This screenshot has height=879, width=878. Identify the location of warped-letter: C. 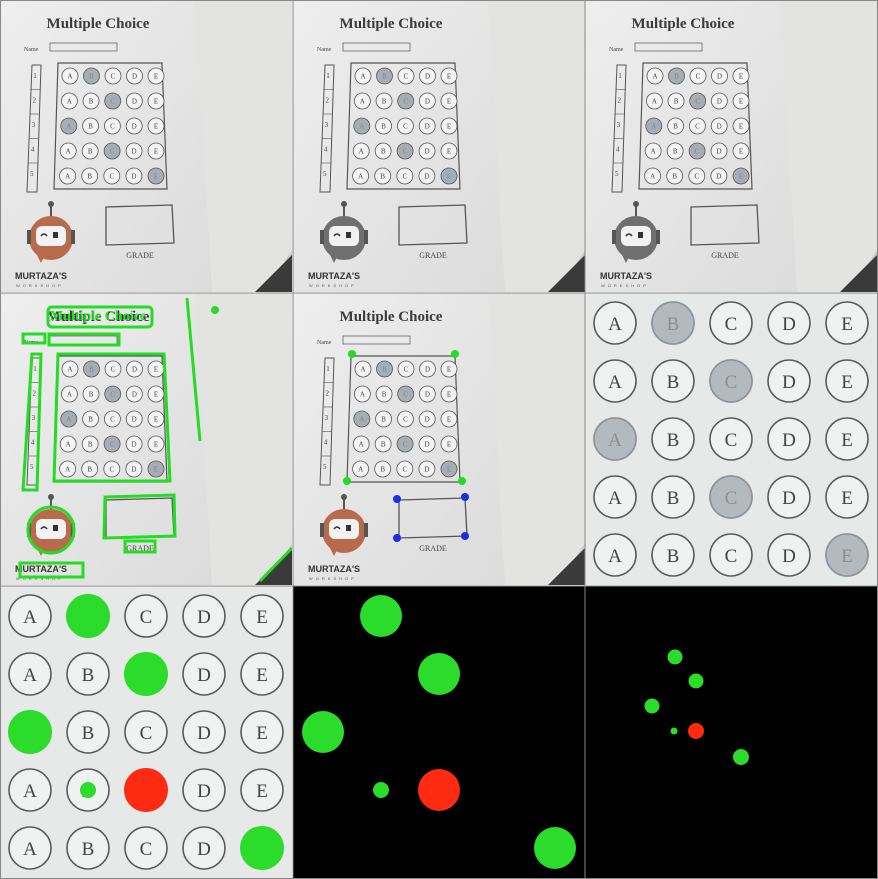
(731, 324).